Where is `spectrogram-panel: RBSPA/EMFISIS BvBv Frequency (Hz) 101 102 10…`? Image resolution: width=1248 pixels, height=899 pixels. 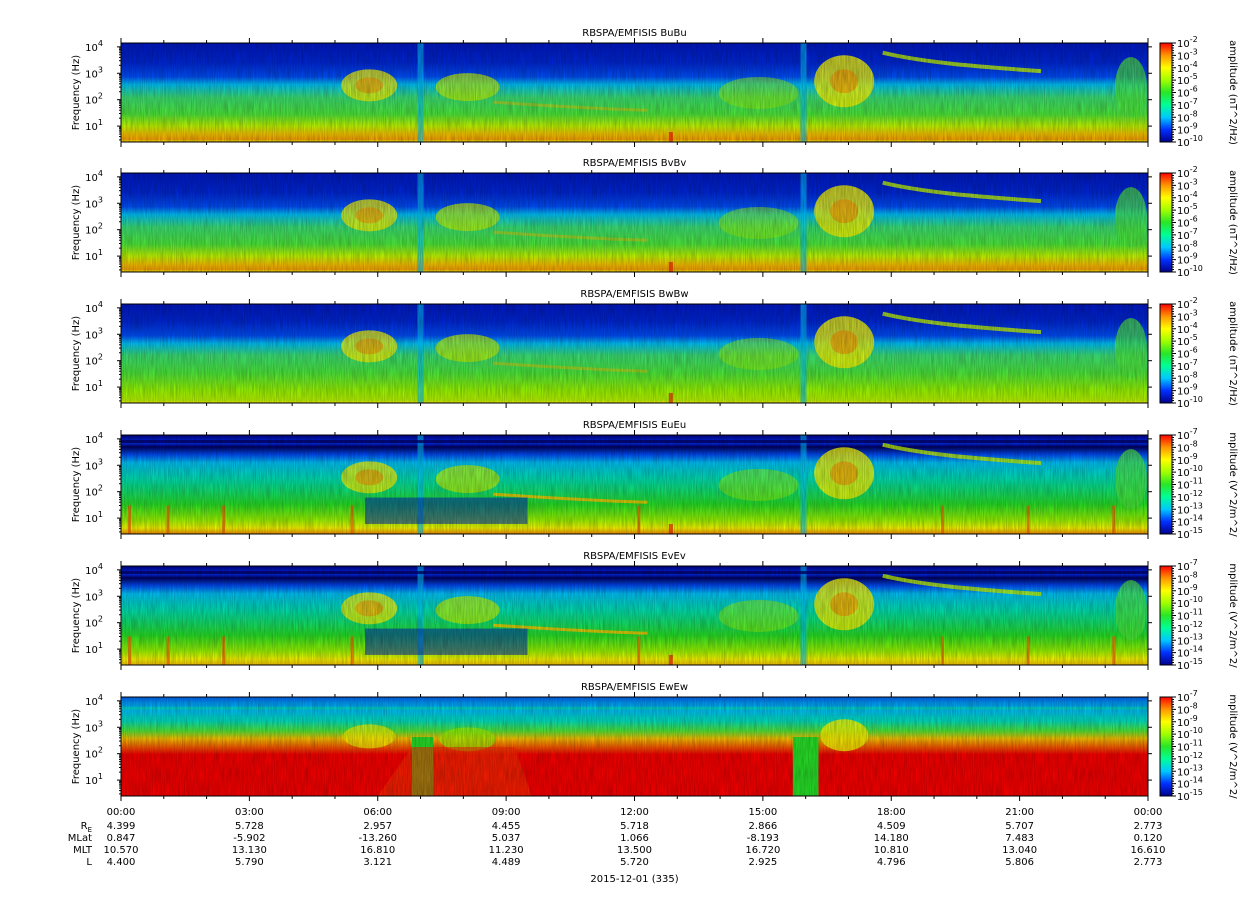 spectrogram-panel: RBSPA/EMFISIS BvBv Frequency (Hz) 101 102 10… is located at coordinates (654, 218).